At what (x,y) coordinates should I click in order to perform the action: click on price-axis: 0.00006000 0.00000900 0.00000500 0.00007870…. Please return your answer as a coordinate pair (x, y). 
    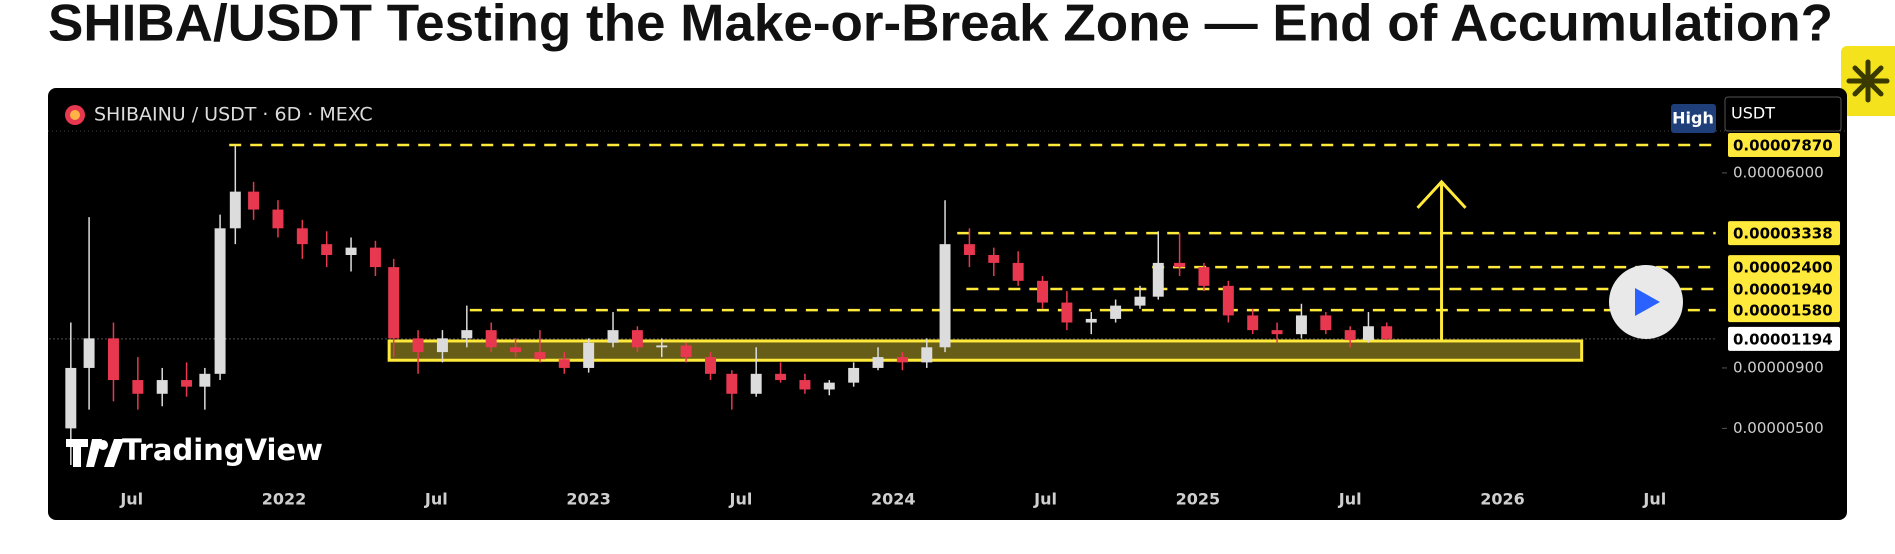
    Looking at the image, I should click on (1781, 284).